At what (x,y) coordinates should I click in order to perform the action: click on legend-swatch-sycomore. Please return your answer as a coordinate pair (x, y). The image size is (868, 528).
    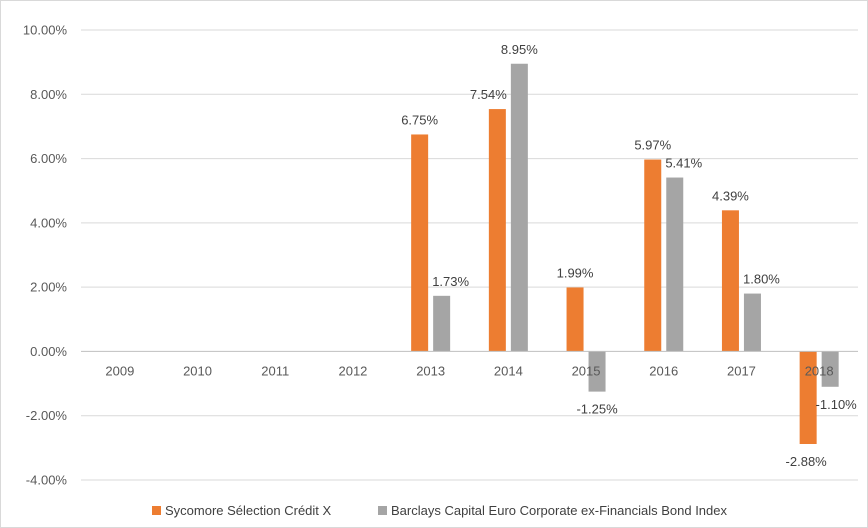
    Looking at the image, I should click on (156, 510).